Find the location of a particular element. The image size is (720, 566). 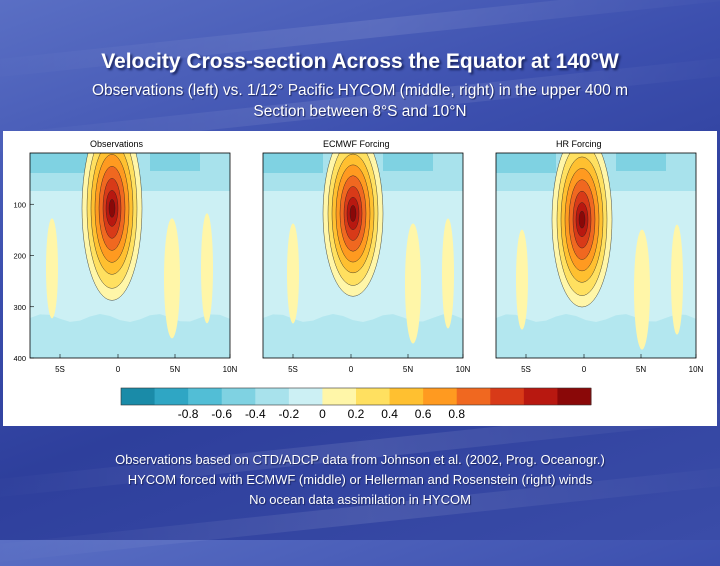

y-tick-label: 200 is located at coordinates (19, 256).